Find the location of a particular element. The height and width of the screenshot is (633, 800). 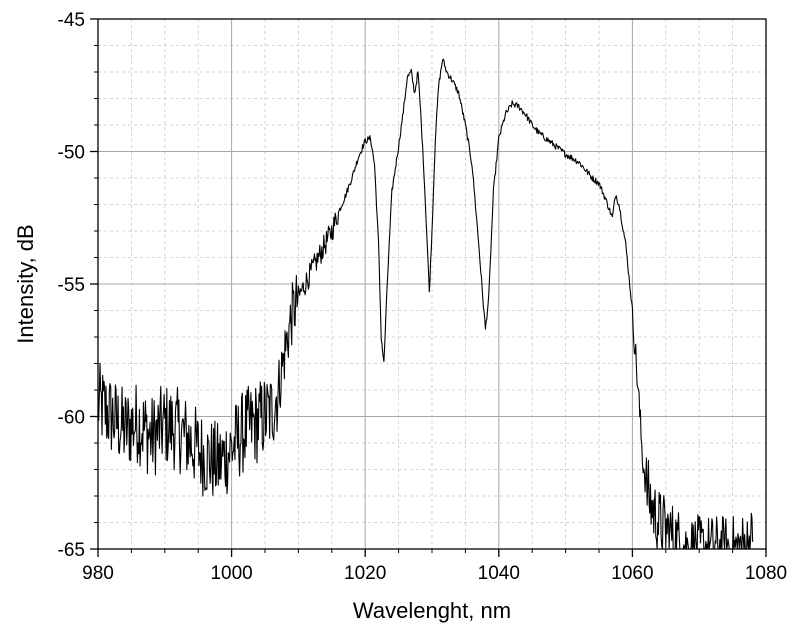

x-tick-label: 1000 is located at coordinates (231, 573).